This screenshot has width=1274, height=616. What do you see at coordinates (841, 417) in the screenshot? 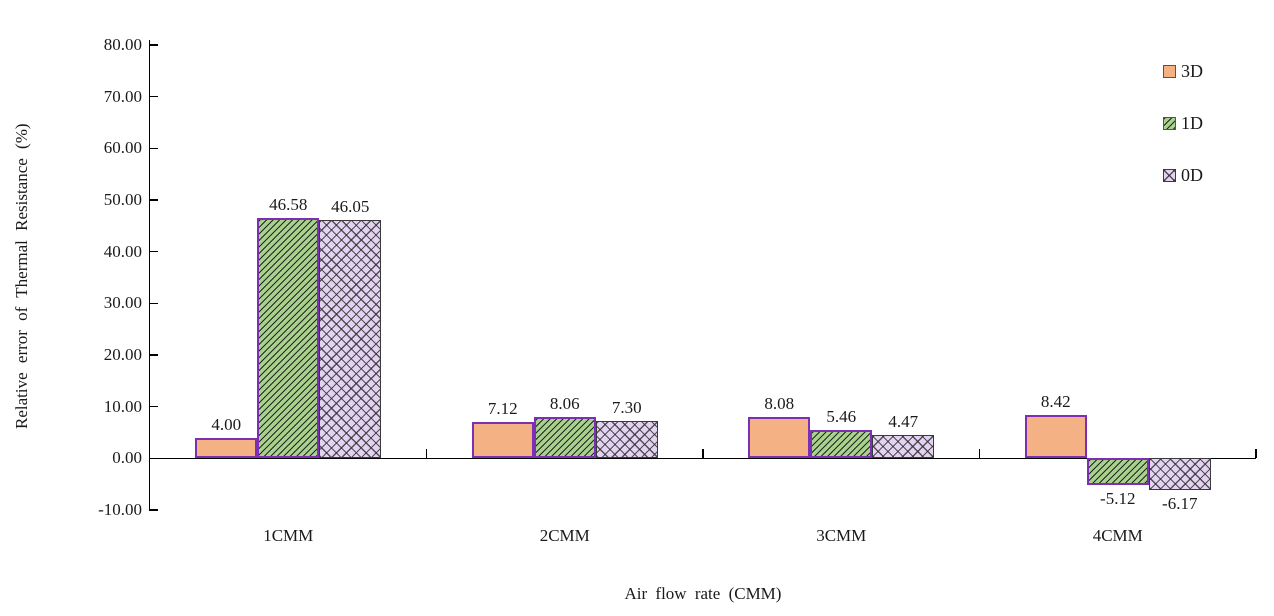
I see `bar-value-label: 5.46` at bounding box center [841, 417].